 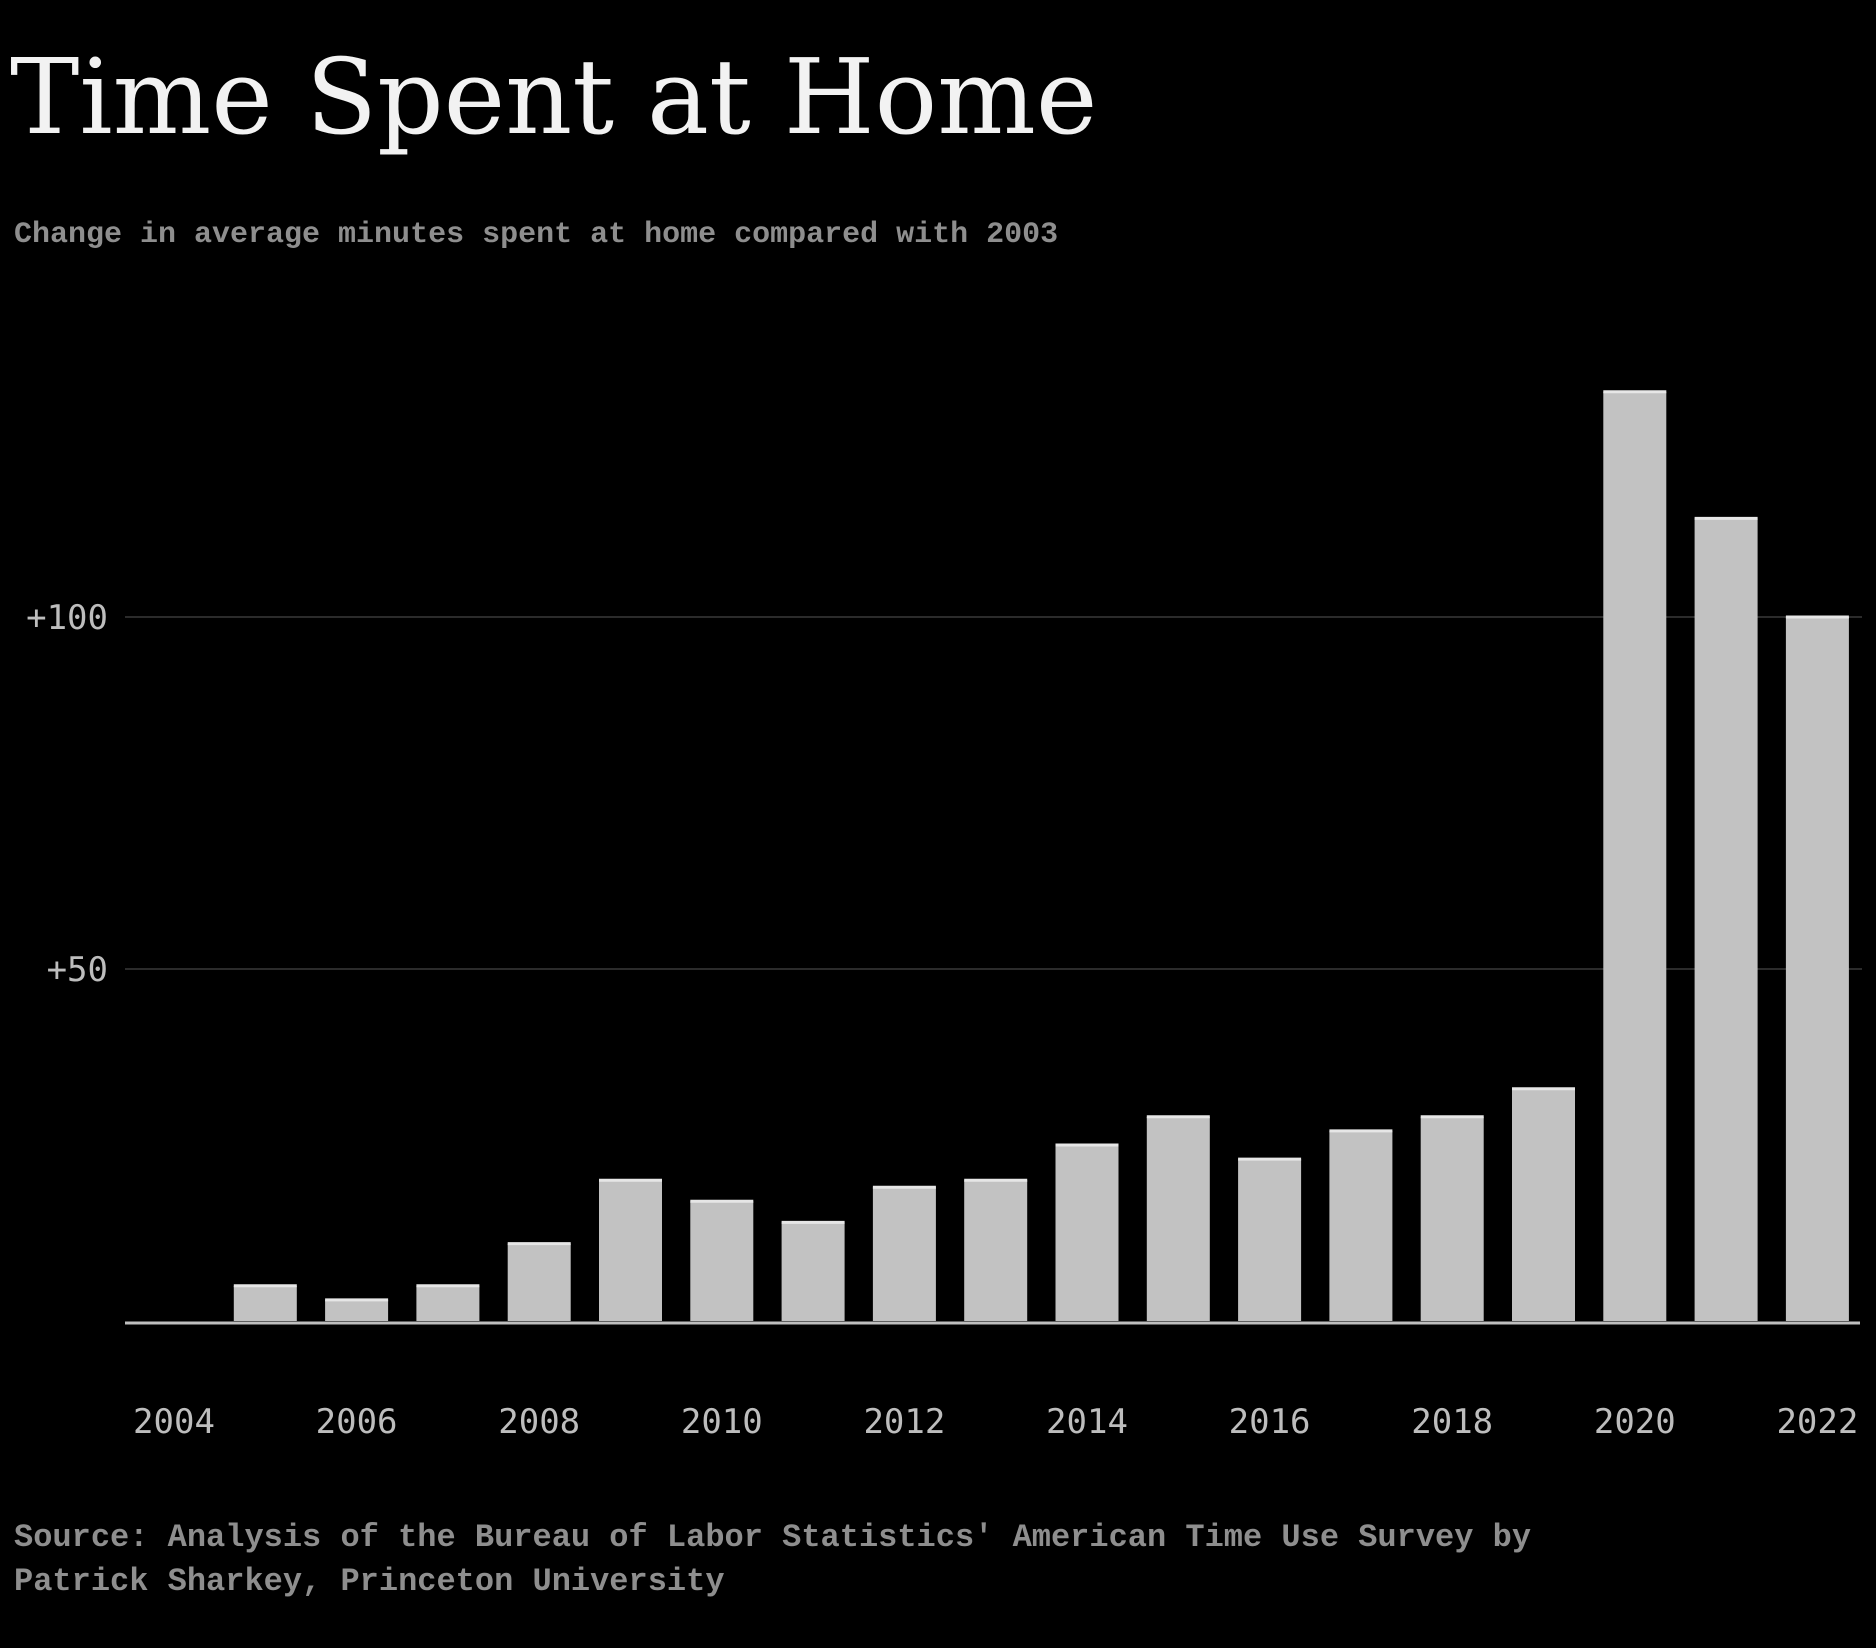 What do you see at coordinates (369, 1581) in the screenshot?
I see `source-line-2: Patrick Sharkey, Princeton University` at bounding box center [369, 1581].